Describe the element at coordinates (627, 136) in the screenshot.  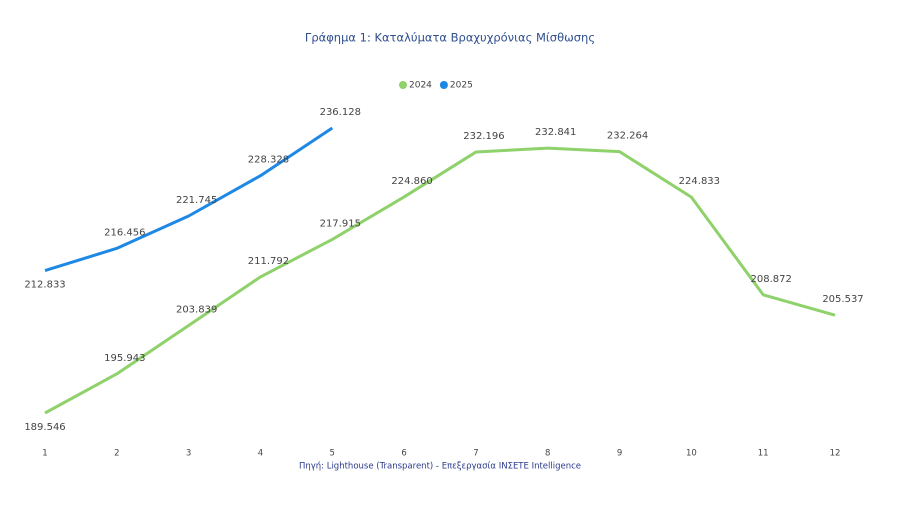
I see `data-label: 232.264` at that location.